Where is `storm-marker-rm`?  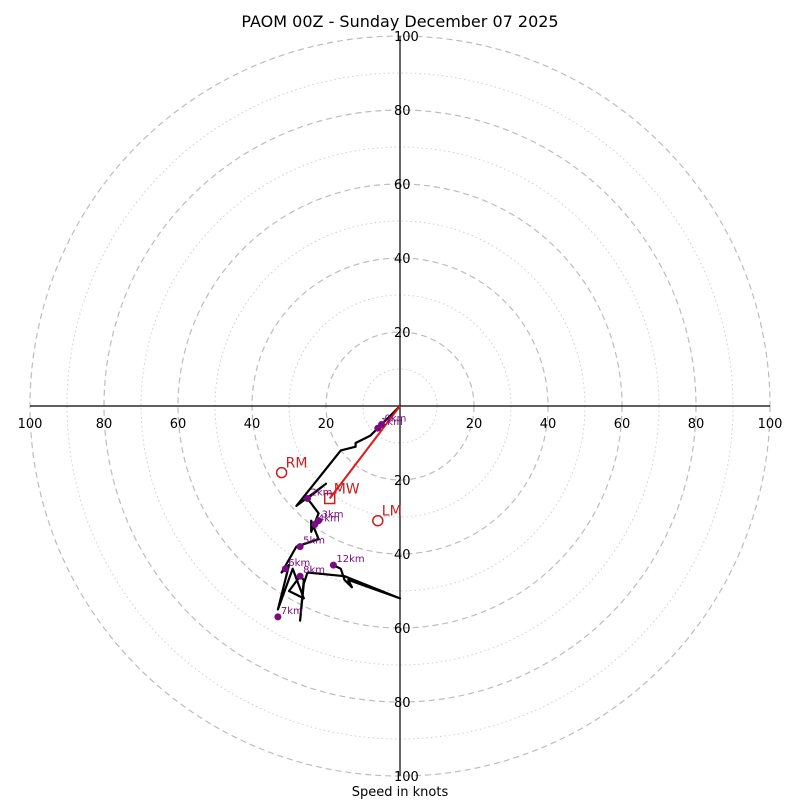
storm-marker-rm is located at coordinates (281, 472).